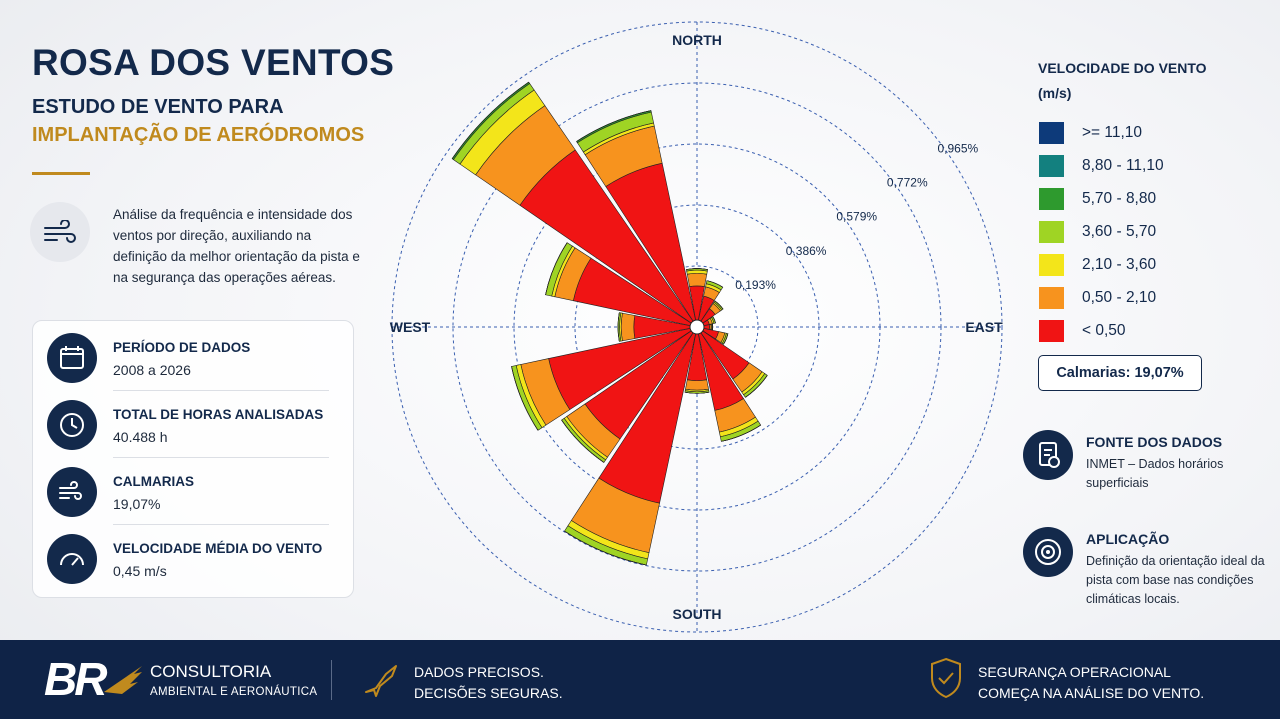 The image size is (1280, 719). I want to click on legend-label: 0,50 - 2,10, so click(1119, 297).